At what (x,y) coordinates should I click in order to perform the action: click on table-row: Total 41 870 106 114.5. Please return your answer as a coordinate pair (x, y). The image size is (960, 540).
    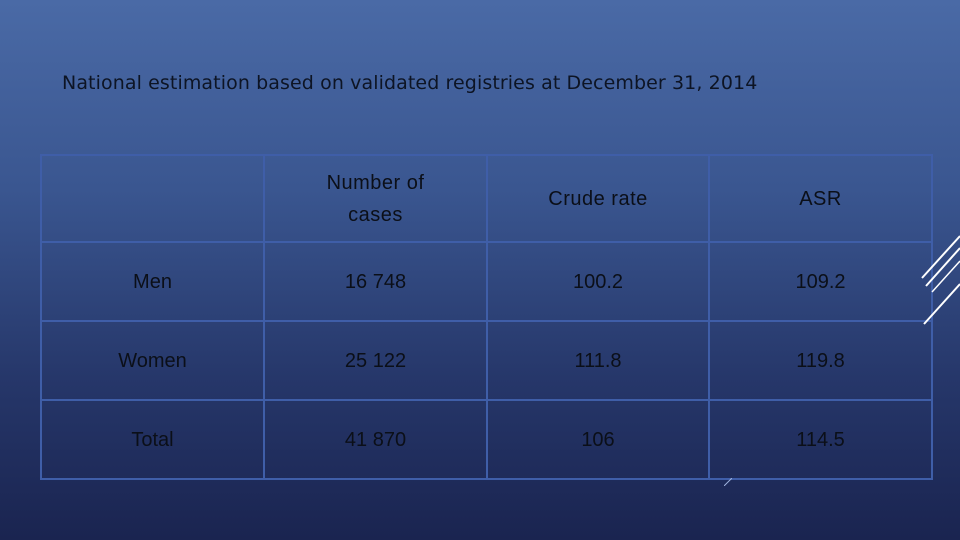
    Looking at the image, I should click on (486, 439).